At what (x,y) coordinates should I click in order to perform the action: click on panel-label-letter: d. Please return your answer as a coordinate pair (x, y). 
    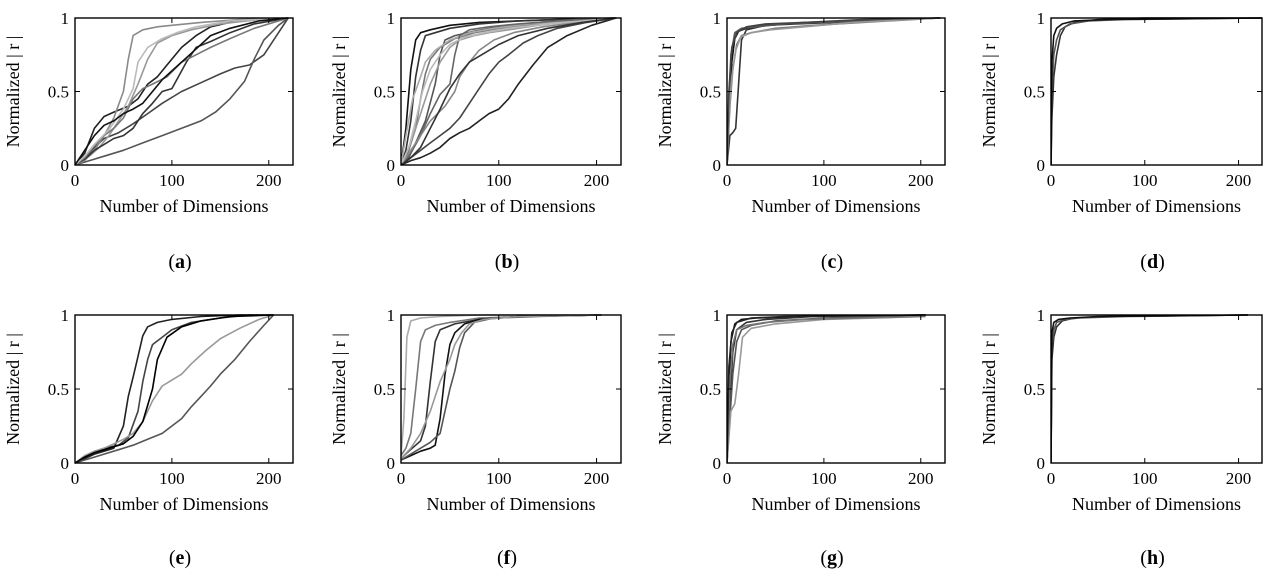
    Looking at the image, I should click on (1152, 262).